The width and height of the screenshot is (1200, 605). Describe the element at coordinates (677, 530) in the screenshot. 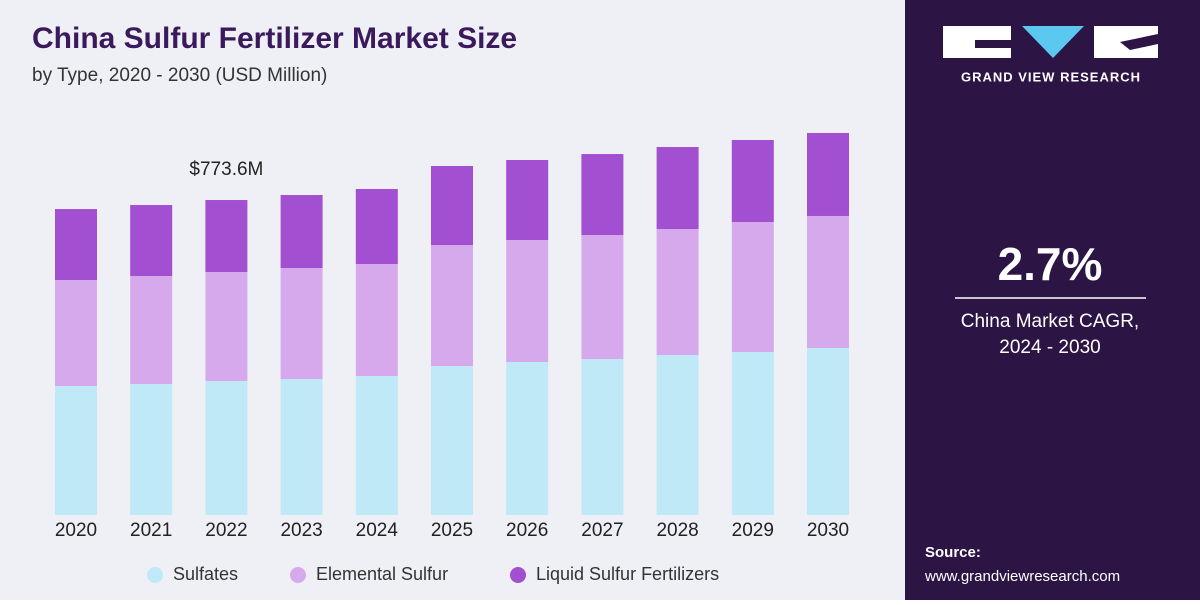

I see `x-tick-label: 2028` at that location.